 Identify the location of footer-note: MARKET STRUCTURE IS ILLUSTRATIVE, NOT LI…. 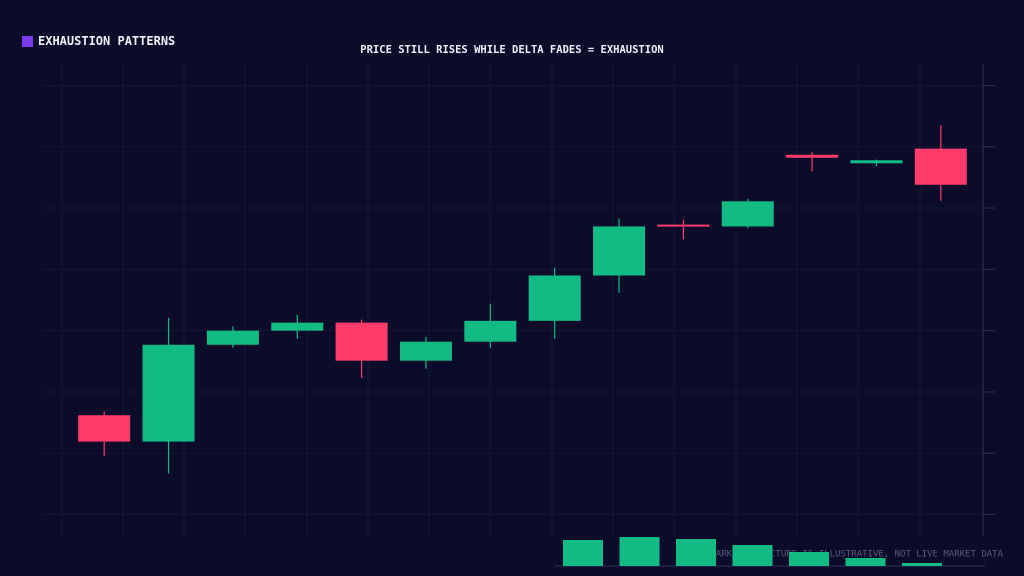
(856, 555).